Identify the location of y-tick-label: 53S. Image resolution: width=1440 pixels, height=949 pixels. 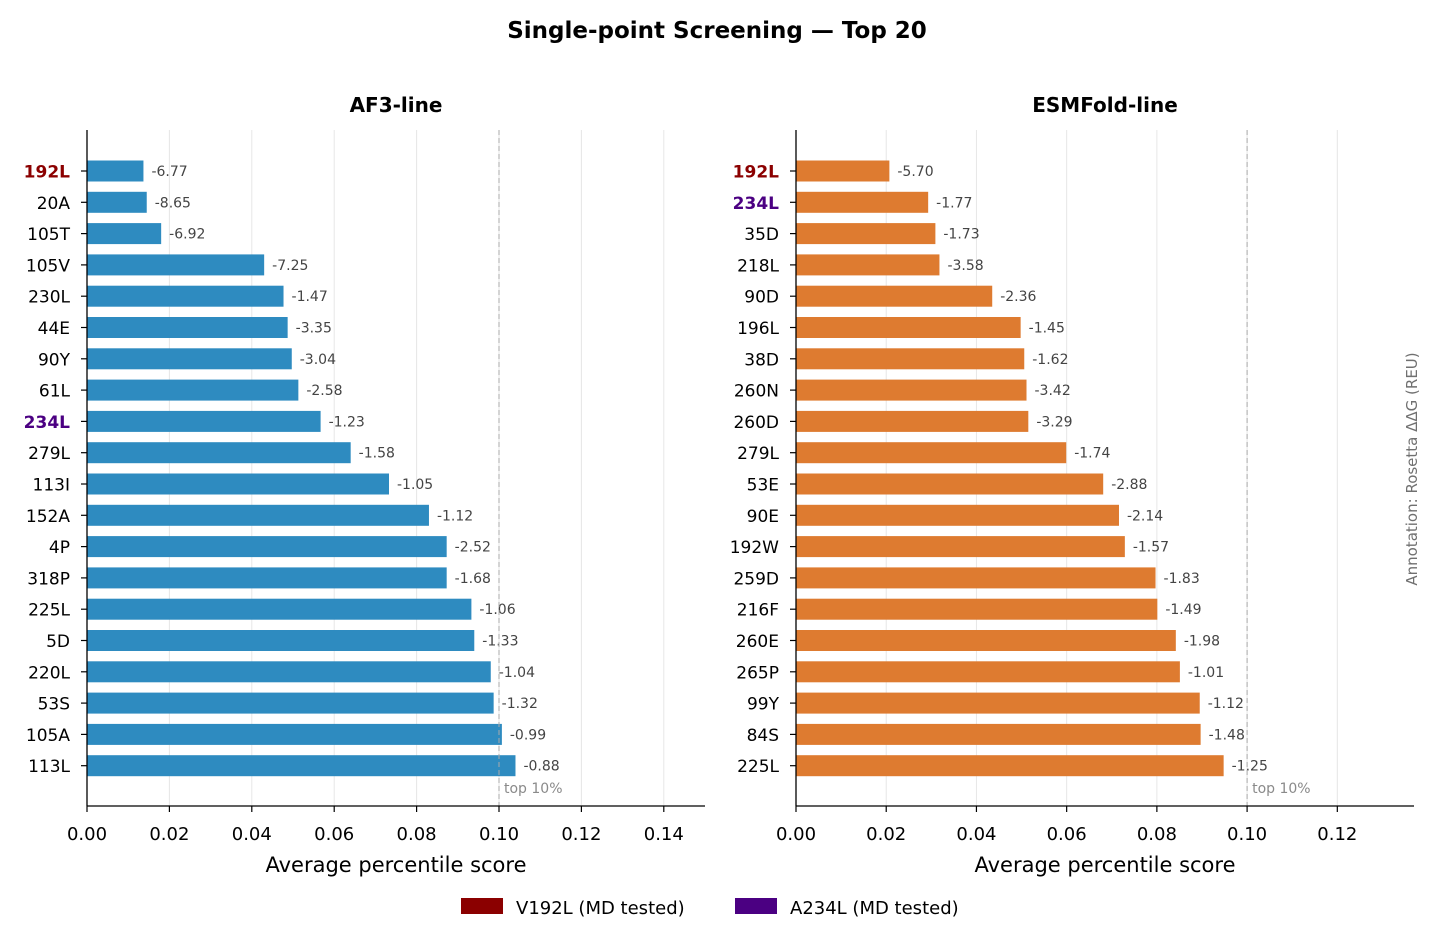
(54, 705).